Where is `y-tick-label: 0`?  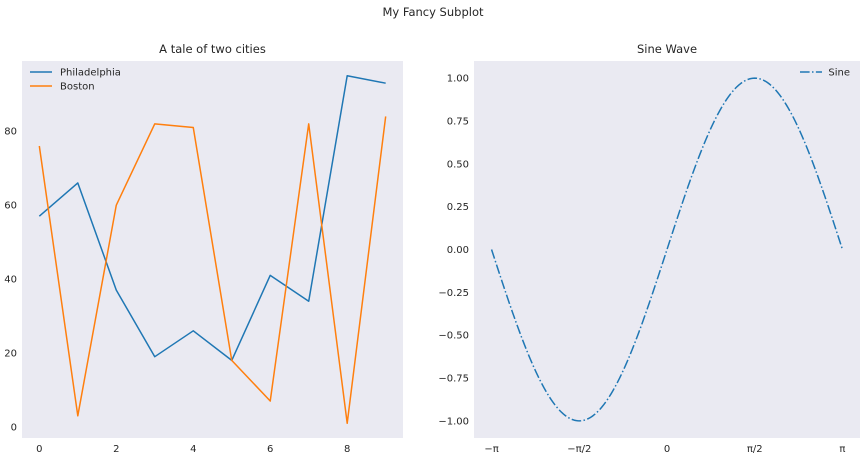
y-tick-label: 0 is located at coordinates (14, 427).